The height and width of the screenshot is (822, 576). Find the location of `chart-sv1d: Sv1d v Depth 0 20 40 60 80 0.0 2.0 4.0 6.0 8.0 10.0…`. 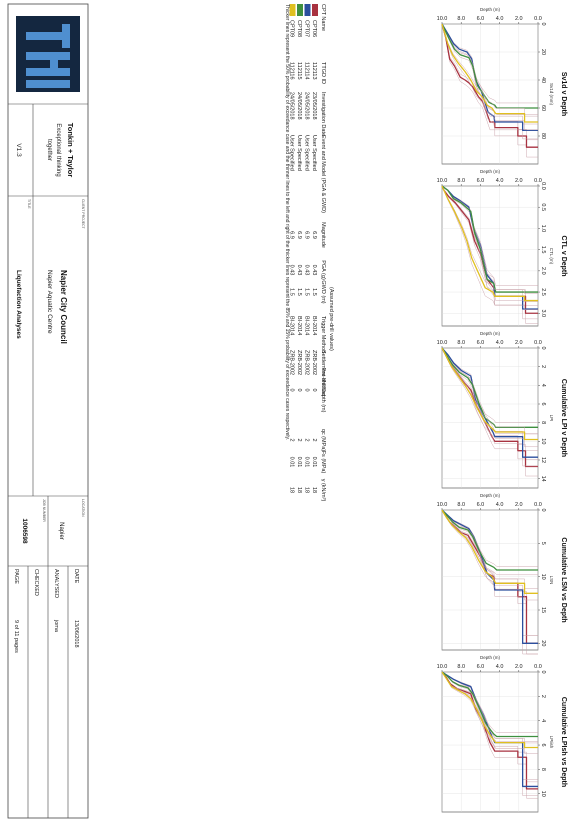

chart-sv1d: Sv1d v Depth 0 20 40 60 80 0.0 2.0 4.0 6.0 8.0 10.0… is located at coordinates (502, 86).